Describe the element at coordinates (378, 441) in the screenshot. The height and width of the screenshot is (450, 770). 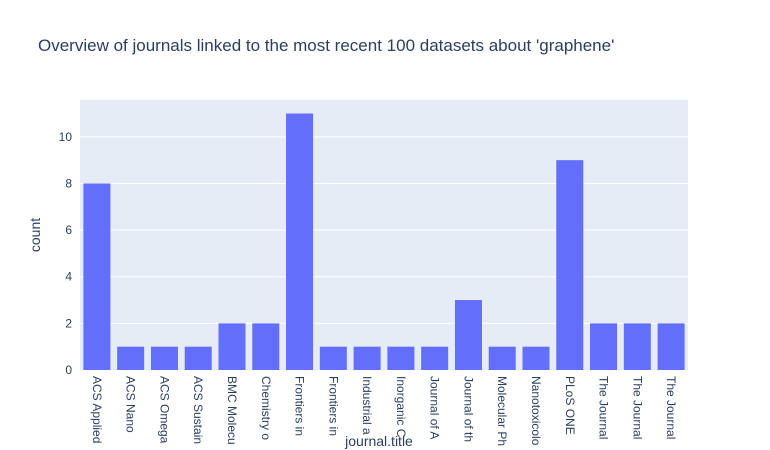
I see `x-axis-title: journal.title` at that location.